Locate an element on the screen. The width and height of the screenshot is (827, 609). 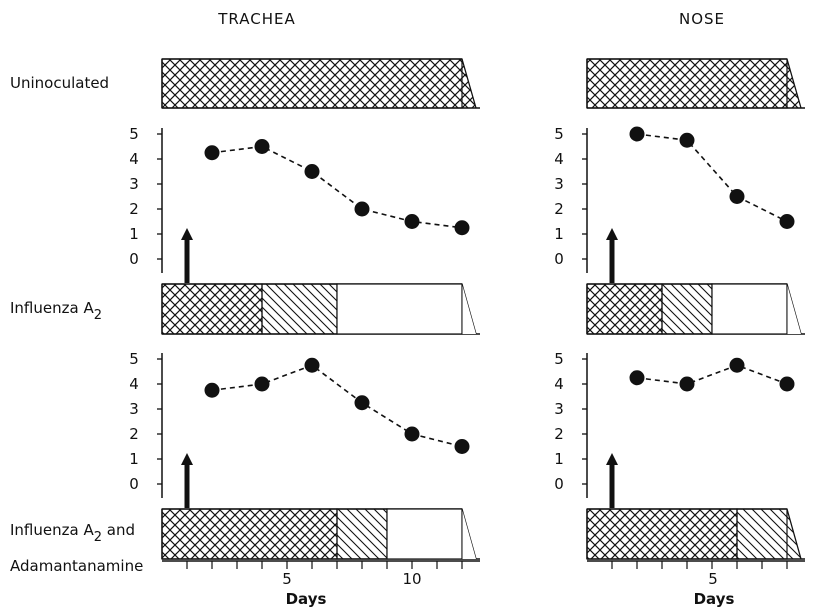
trachea-influenza-y-tick-label-1: 1 is located at coordinates (134, 234).